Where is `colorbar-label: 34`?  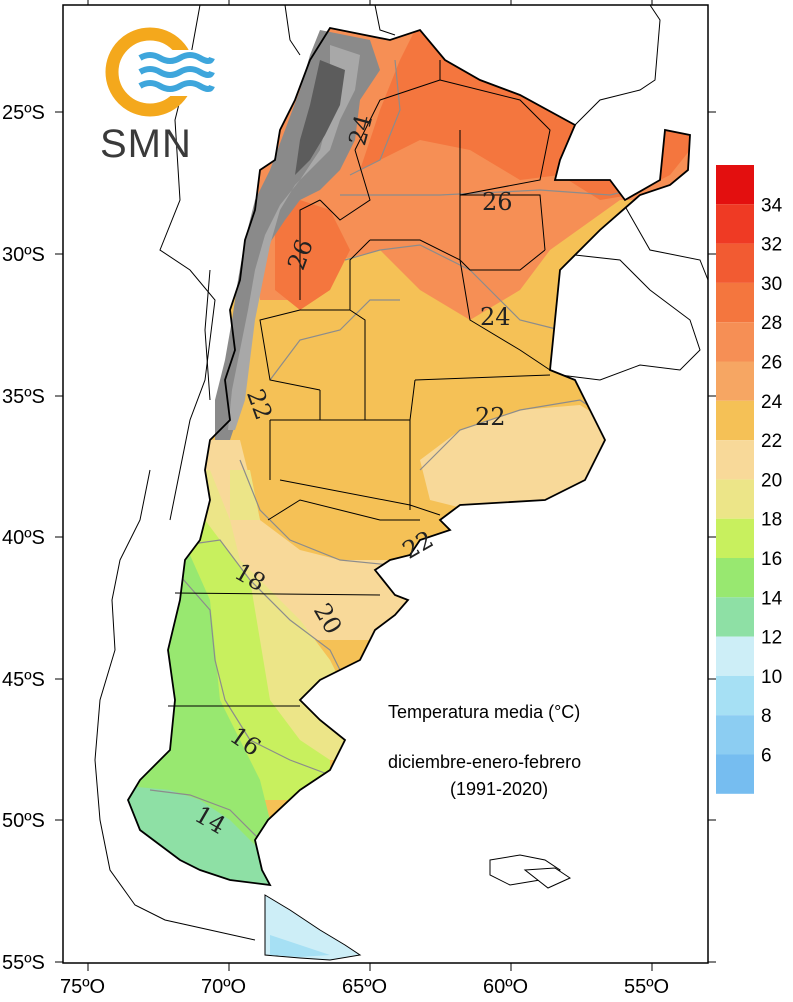
colorbar-label: 34 is located at coordinates (772, 205).